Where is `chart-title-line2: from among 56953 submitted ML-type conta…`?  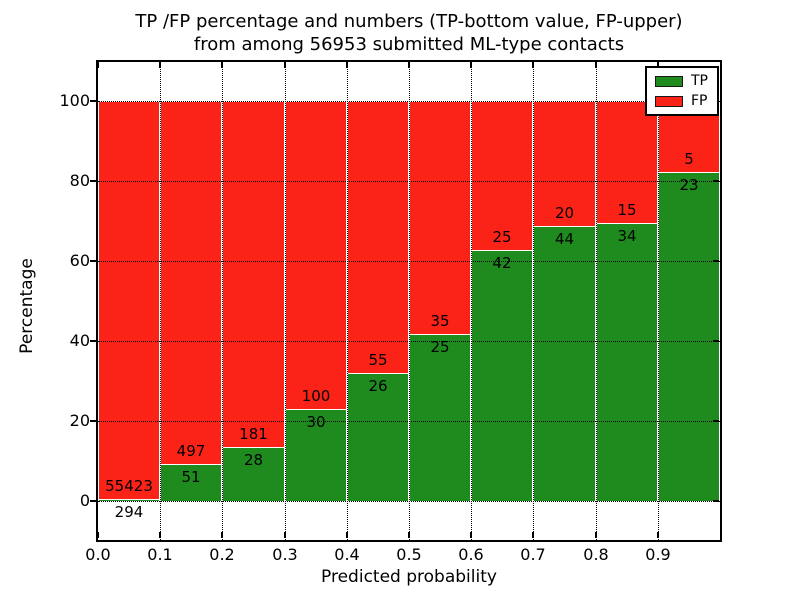 chart-title-line2: from among 56953 submitted ML-type conta… is located at coordinates (409, 44).